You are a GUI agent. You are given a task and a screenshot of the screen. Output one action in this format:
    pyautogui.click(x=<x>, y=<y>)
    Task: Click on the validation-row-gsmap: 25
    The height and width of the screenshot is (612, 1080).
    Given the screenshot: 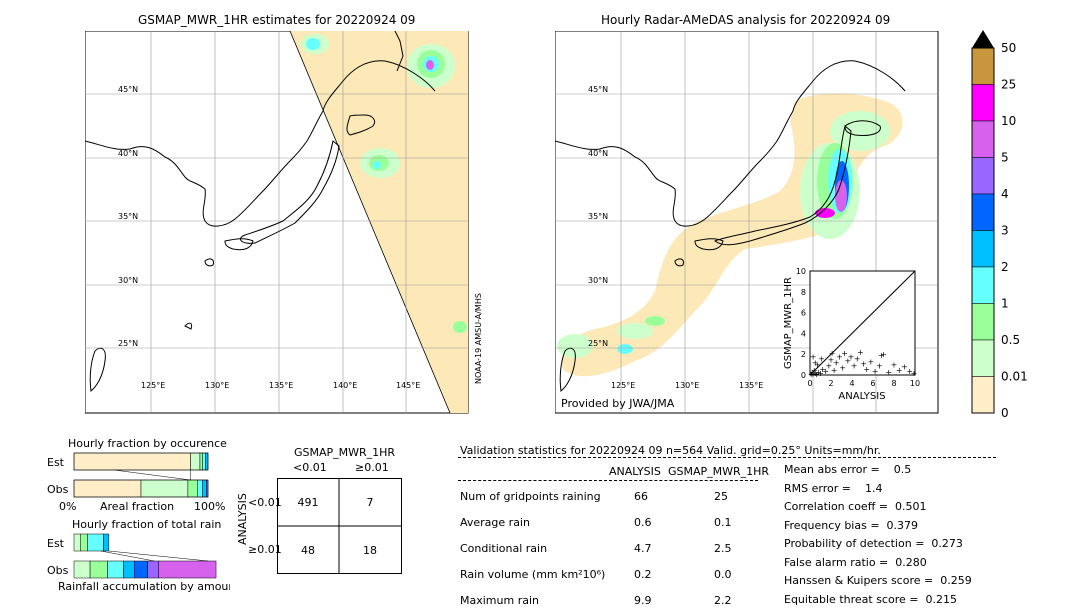 What is the action you would take?
    pyautogui.click(x=721, y=496)
    